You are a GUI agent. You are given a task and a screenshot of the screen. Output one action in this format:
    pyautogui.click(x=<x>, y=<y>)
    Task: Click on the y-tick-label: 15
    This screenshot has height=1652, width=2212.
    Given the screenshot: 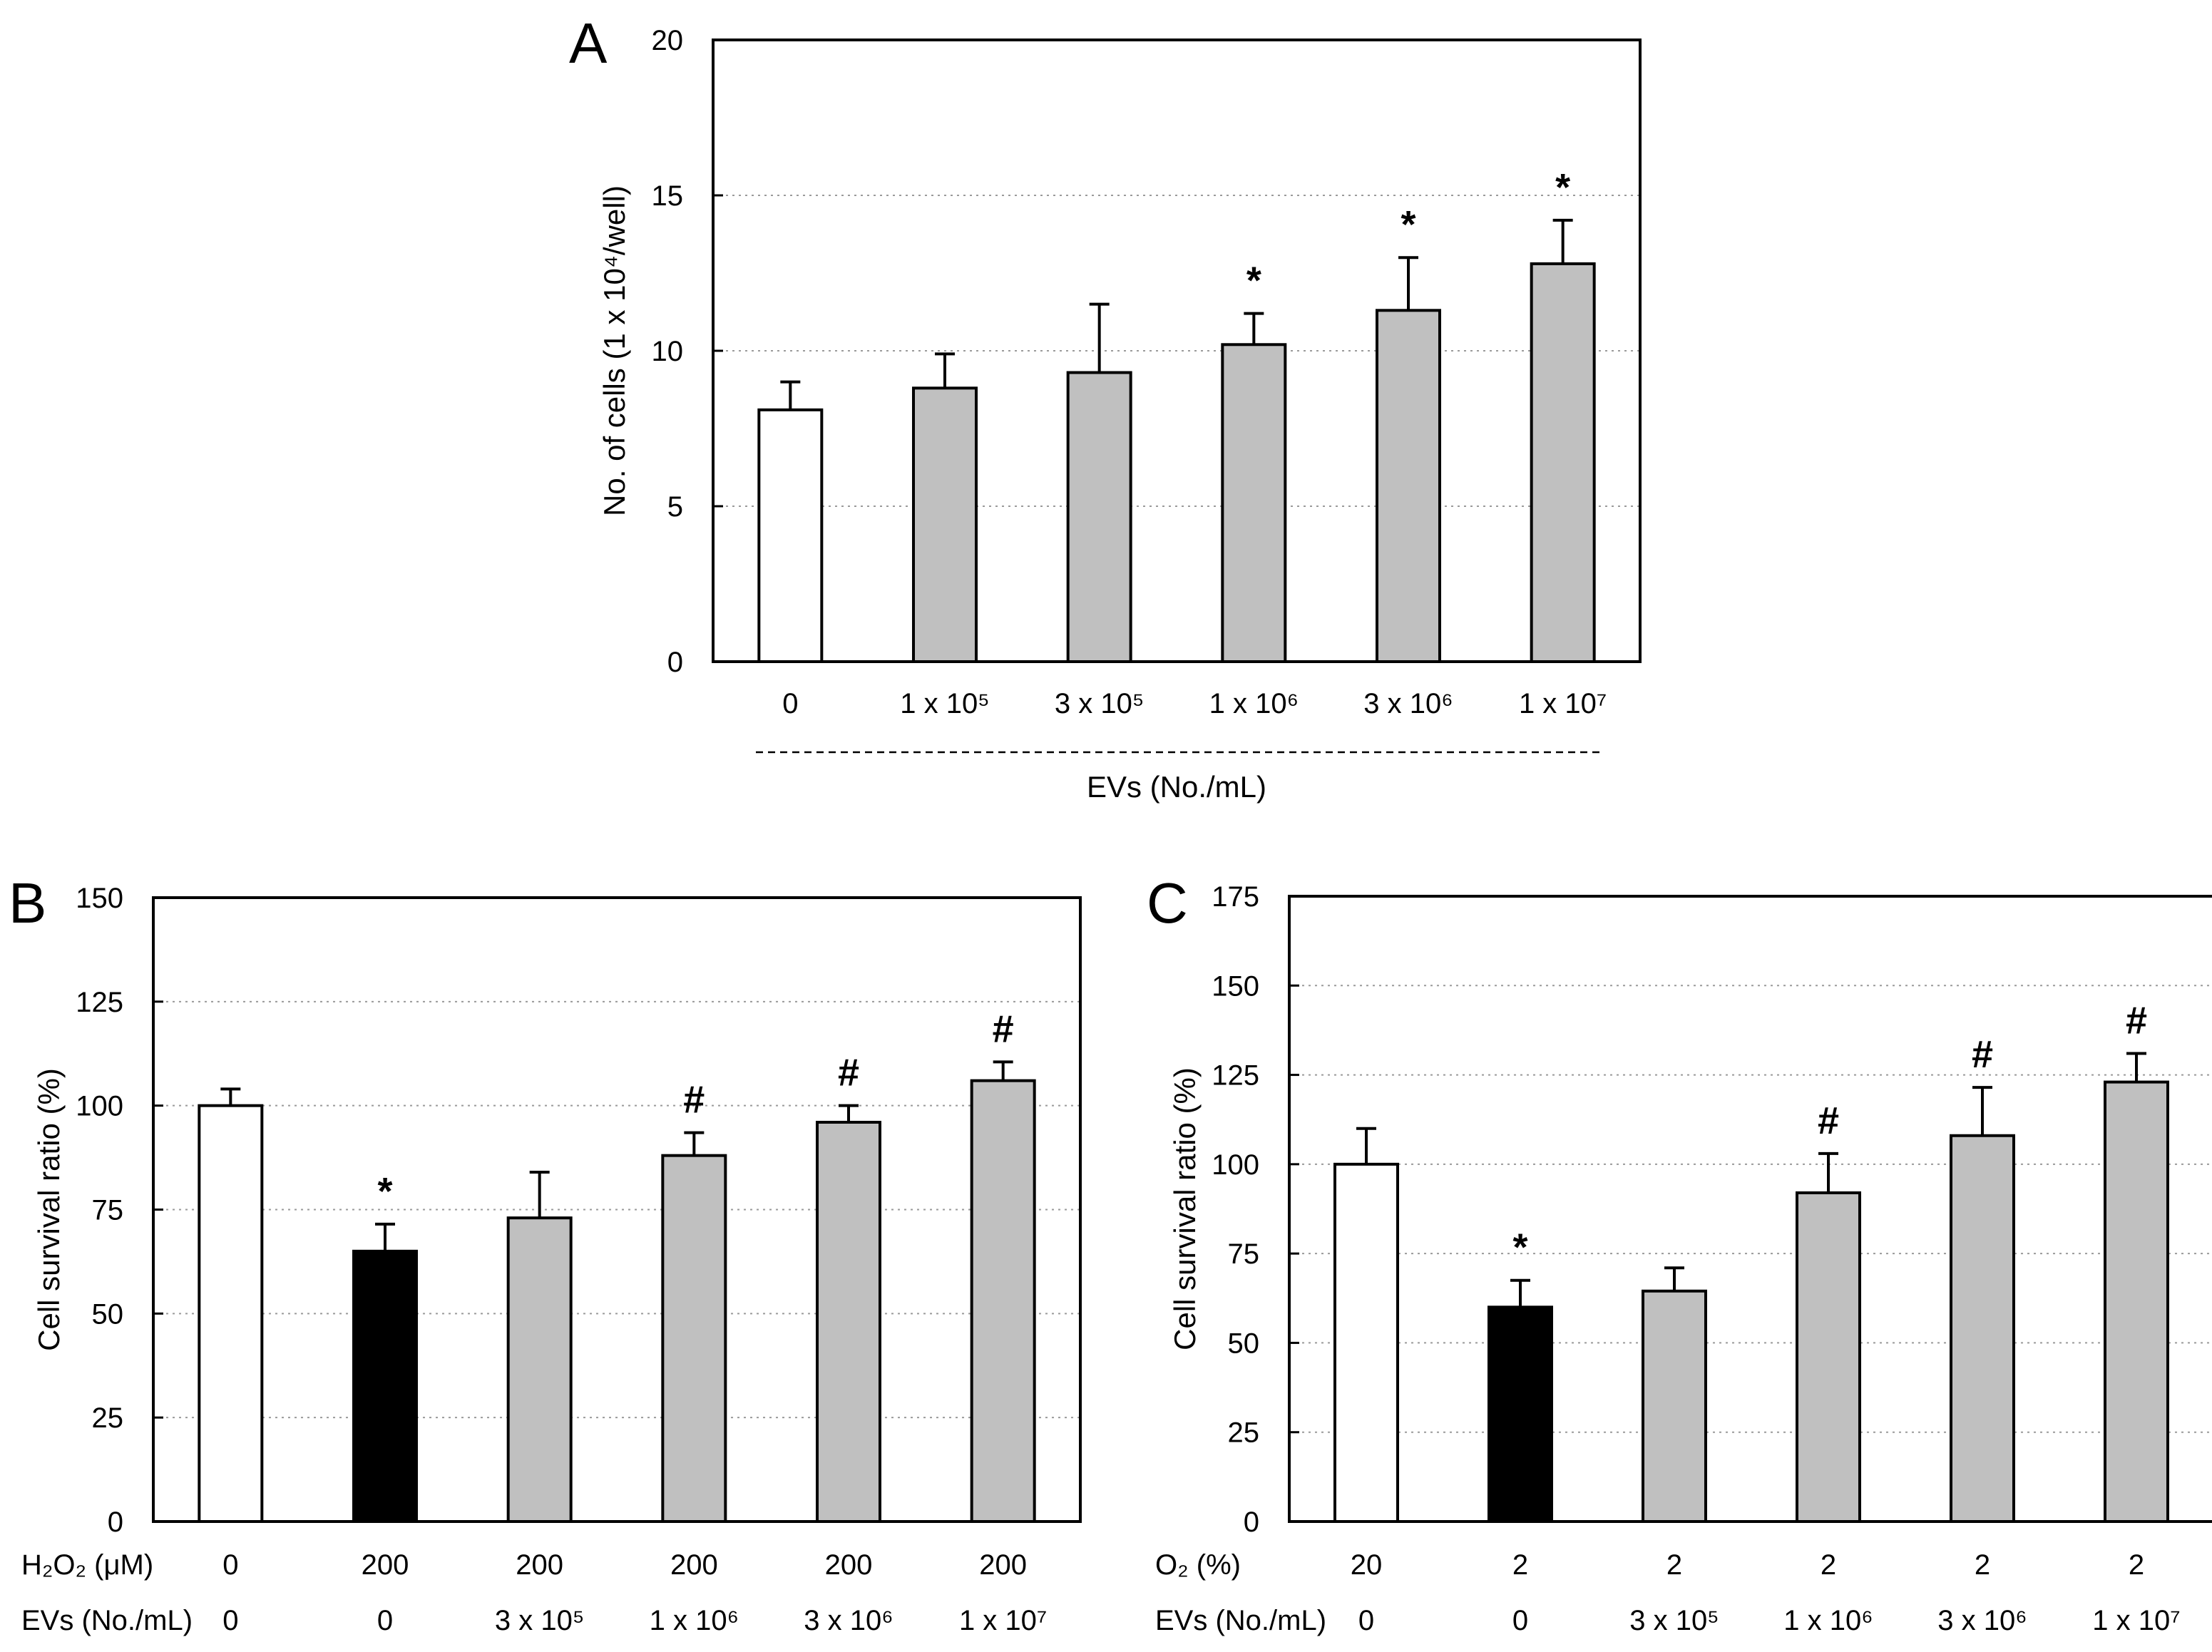 What is the action you would take?
    pyautogui.click(x=668, y=196)
    